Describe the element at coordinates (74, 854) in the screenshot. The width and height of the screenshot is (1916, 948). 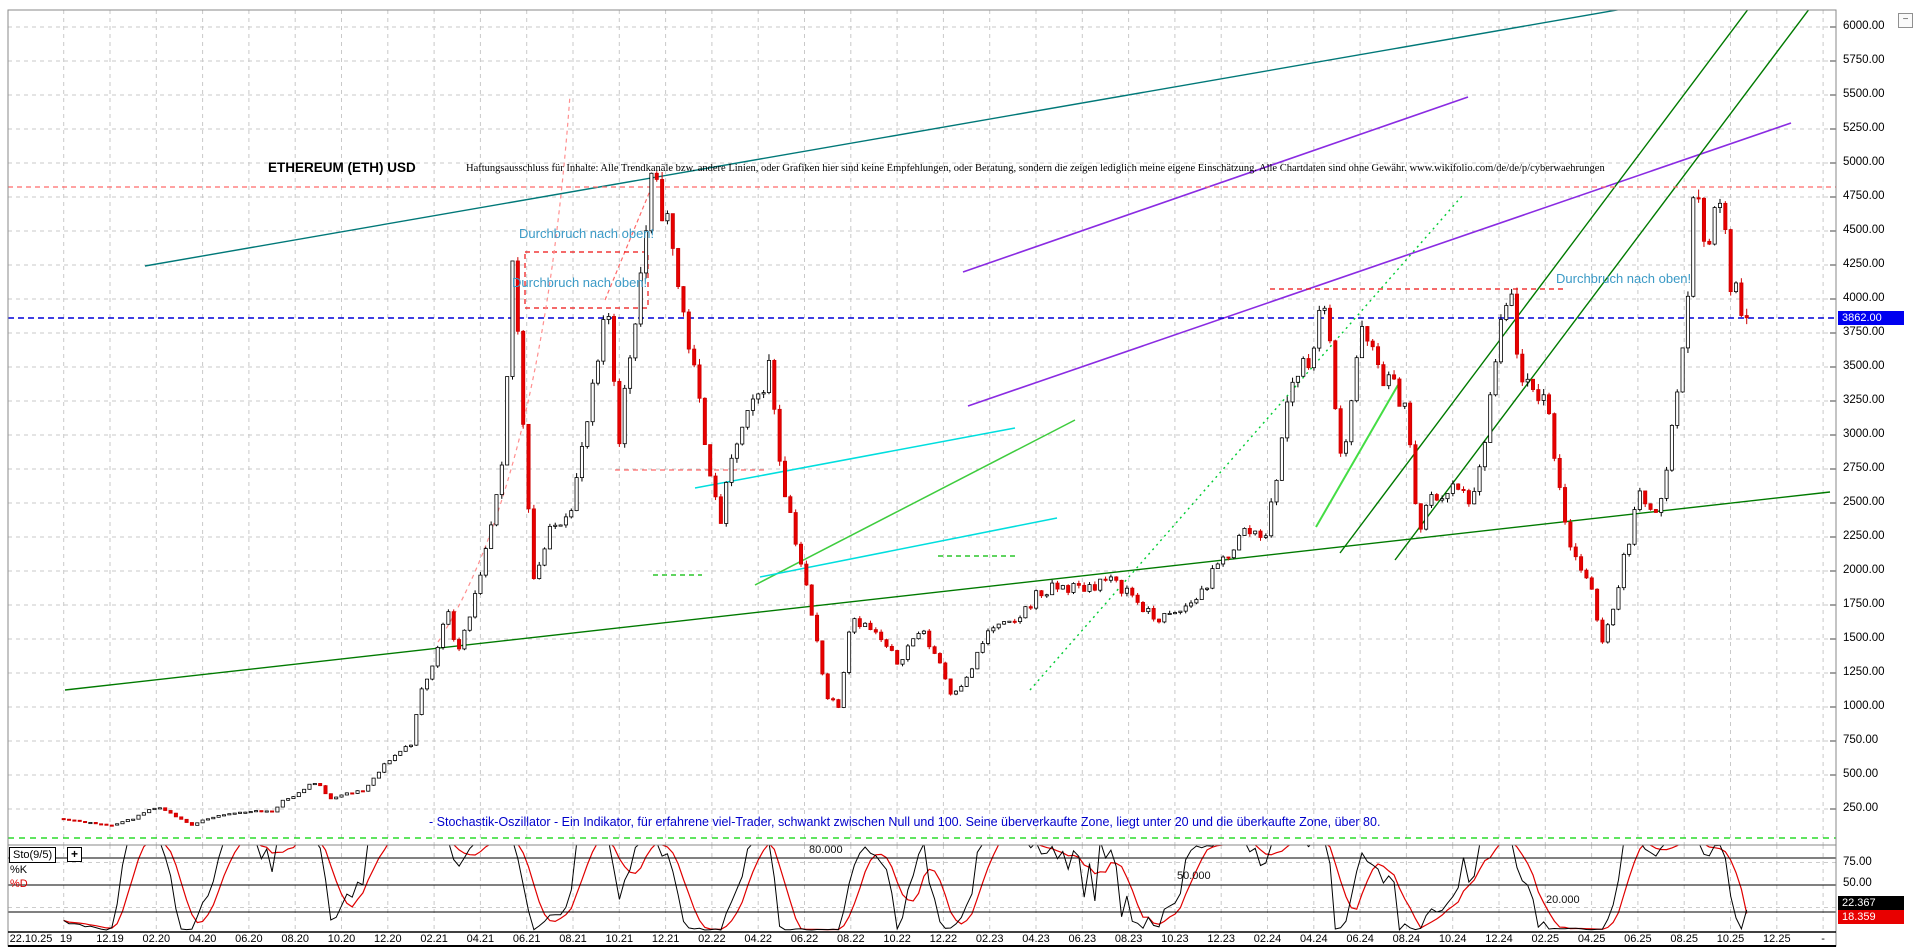
I see `add-indicator-icon: +` at that location.